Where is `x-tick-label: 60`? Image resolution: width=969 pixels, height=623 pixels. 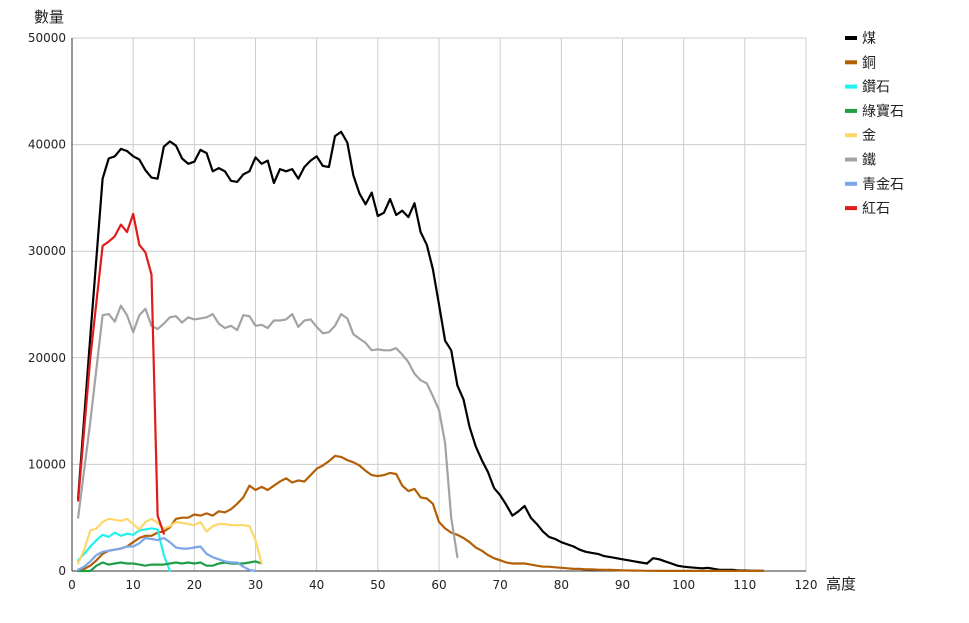 x-tick-label: 60 is located at coordinates (438, 585).